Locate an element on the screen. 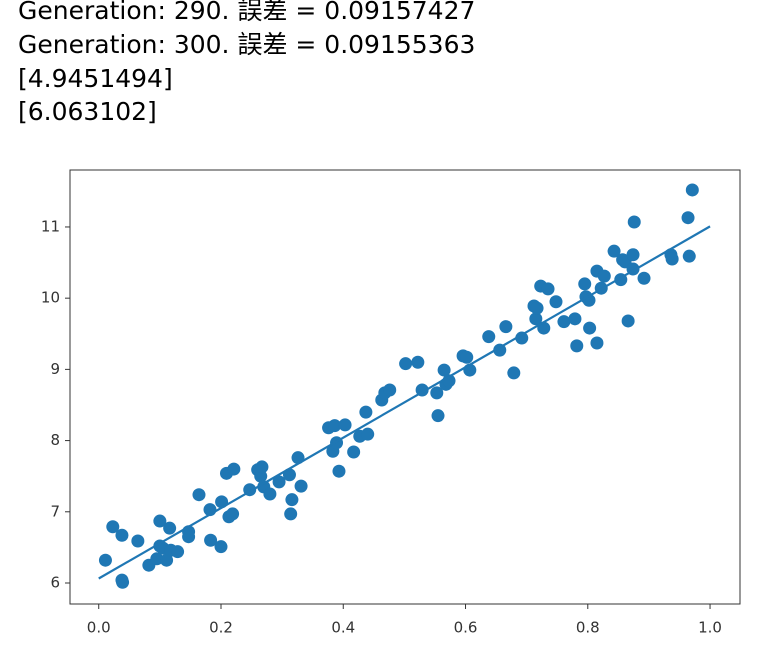  output-line: Generation: 290. 誤差 = 0.09157427 is located at coordinates (247, 12).